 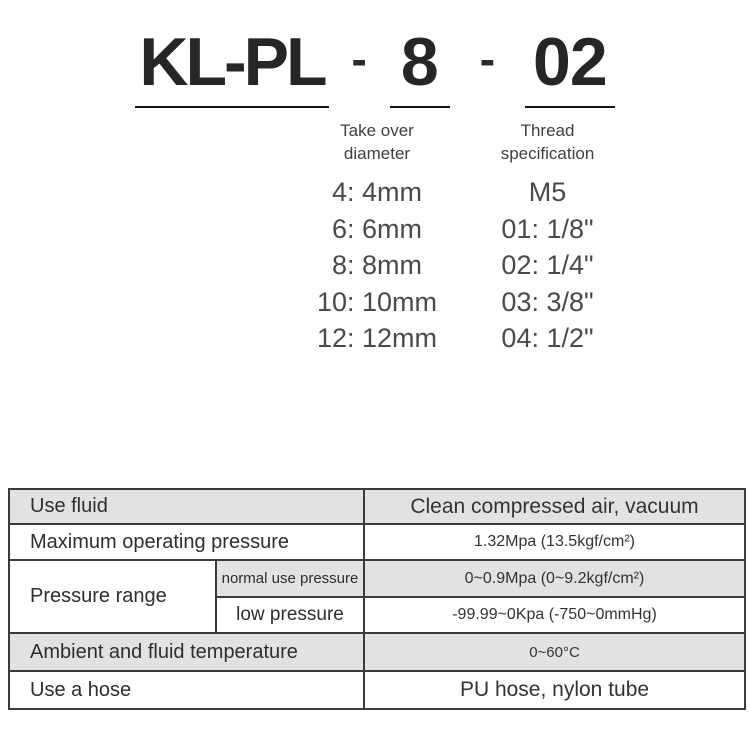 I want to click on spec-value-normal-use-pressure: 0~0.9Mpa (0~9.2kgf/cm²), so click(x=554, y=578).